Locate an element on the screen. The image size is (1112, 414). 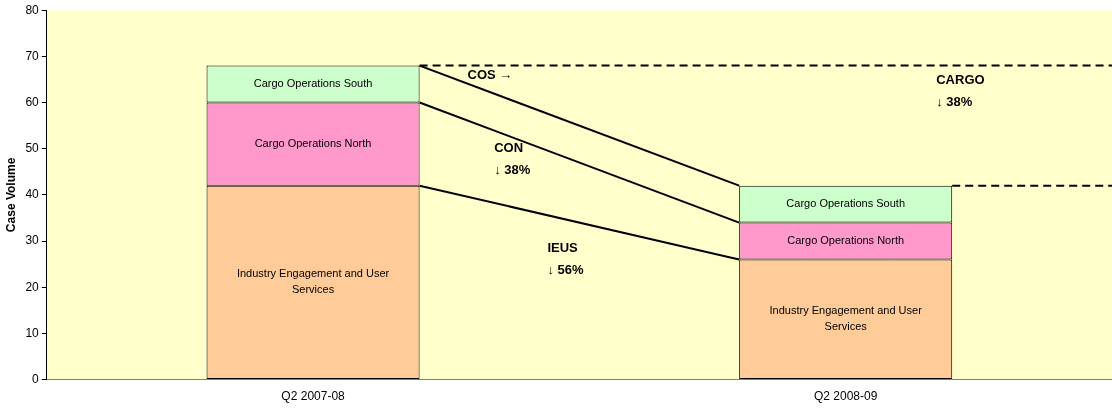
y-tick-label: 70 is located at coordinates (32, 55).